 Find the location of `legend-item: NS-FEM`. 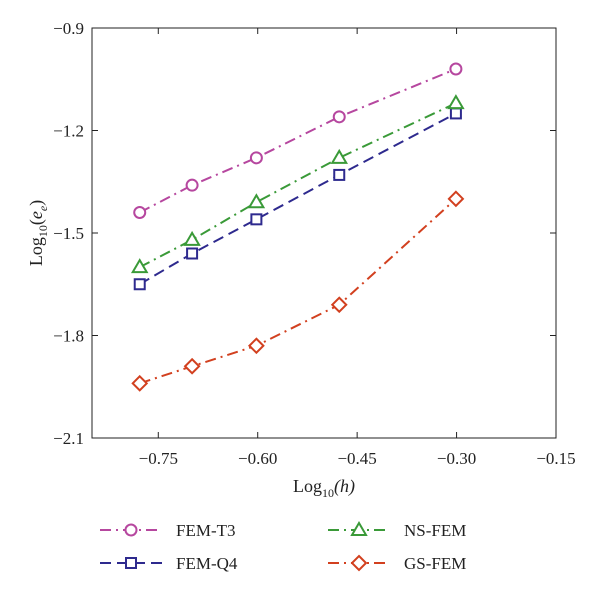

legend-item: NS-FEM is located at coordinates (397, 530).